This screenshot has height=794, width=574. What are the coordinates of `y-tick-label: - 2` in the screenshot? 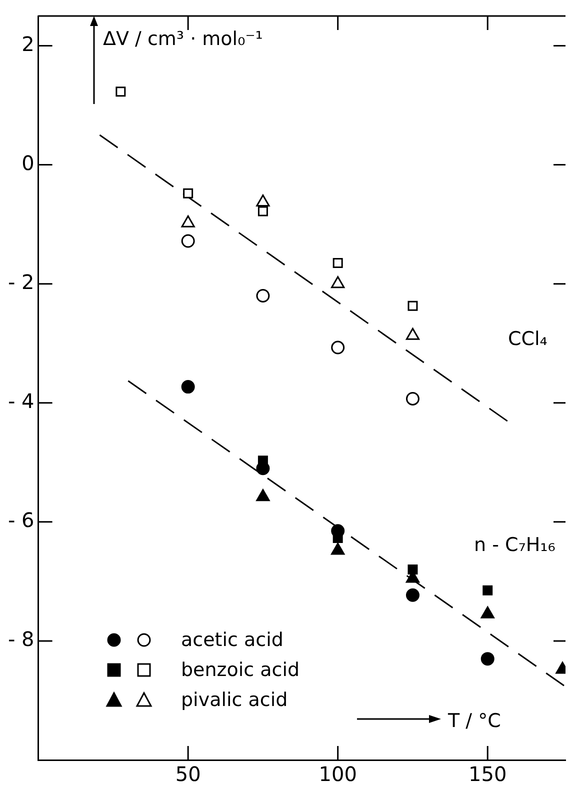 It's located at (21, 282).